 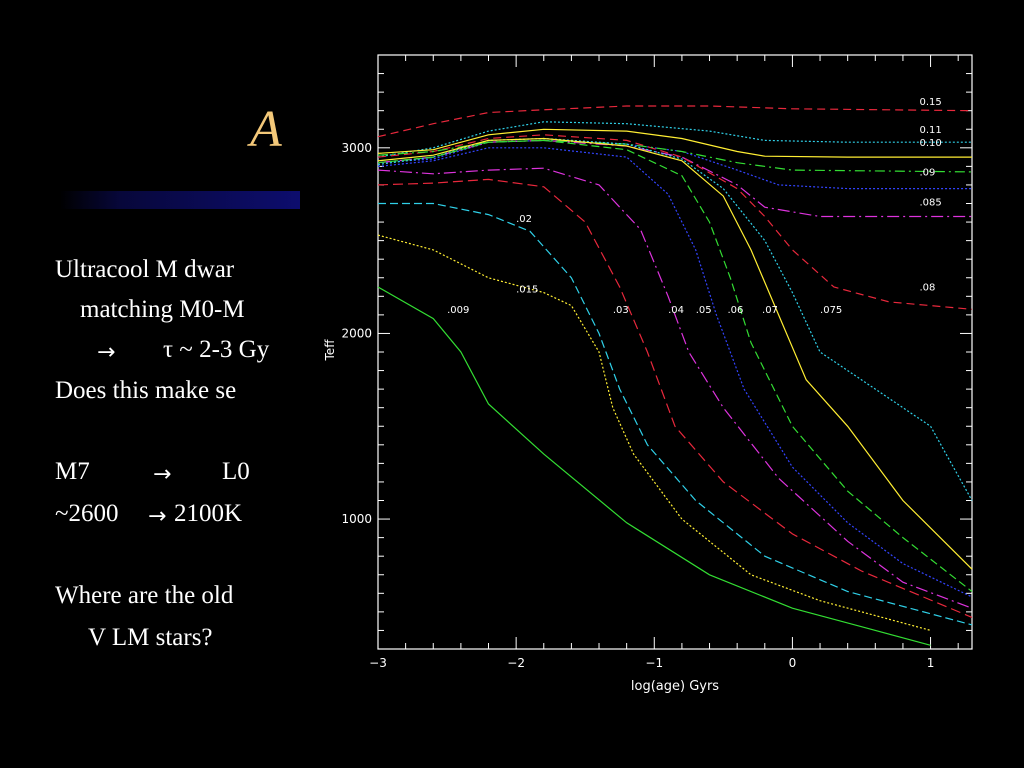 What do you see at coordinates (146, 390) in the screenshot?
I see `text-line-does-this: Does this make se` at bounding box center [146, 390].